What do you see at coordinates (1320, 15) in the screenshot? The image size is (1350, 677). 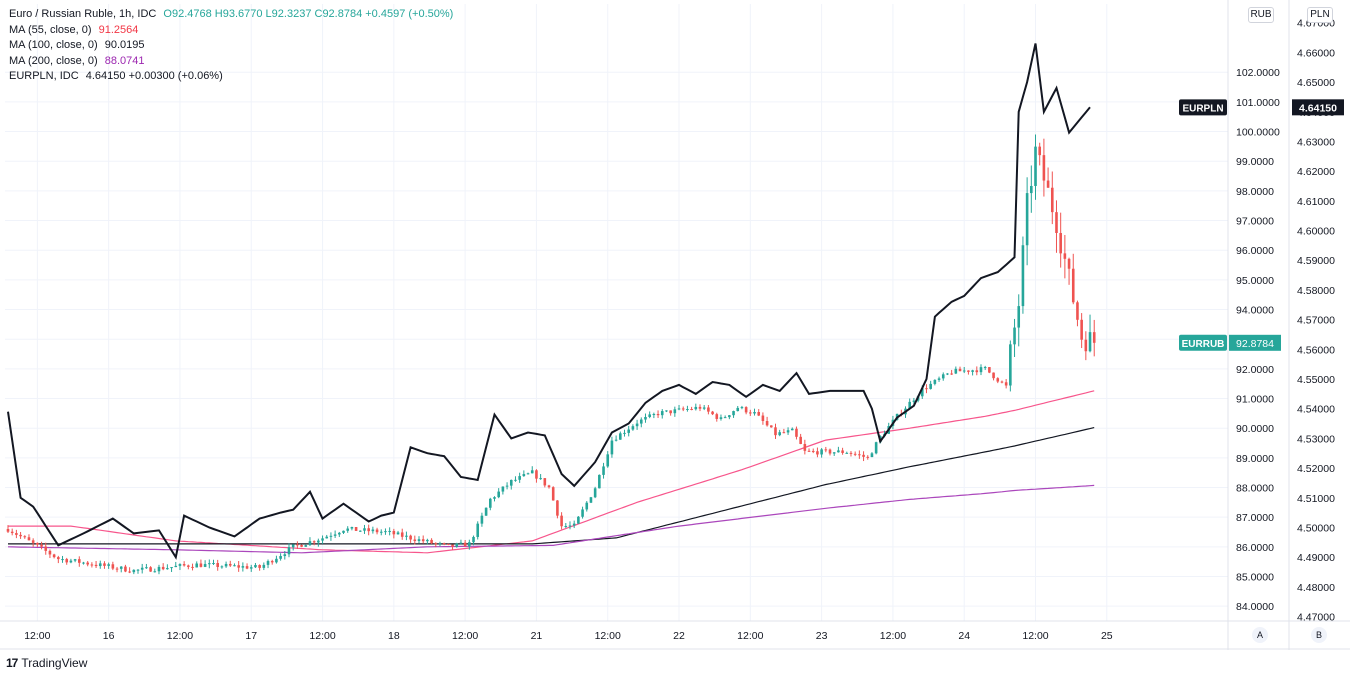 I see `pln-scale-button: PLN` at bounding box center [1320, 15].